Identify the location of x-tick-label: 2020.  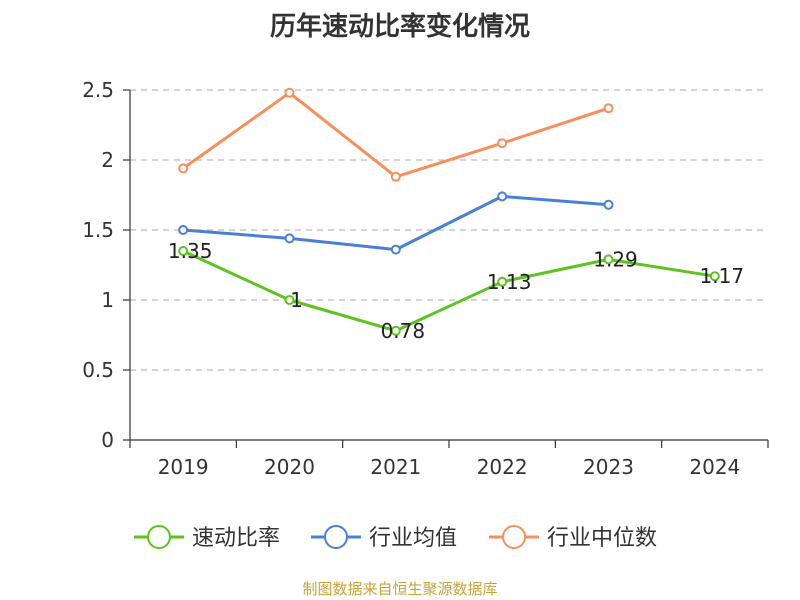
(289, 467).